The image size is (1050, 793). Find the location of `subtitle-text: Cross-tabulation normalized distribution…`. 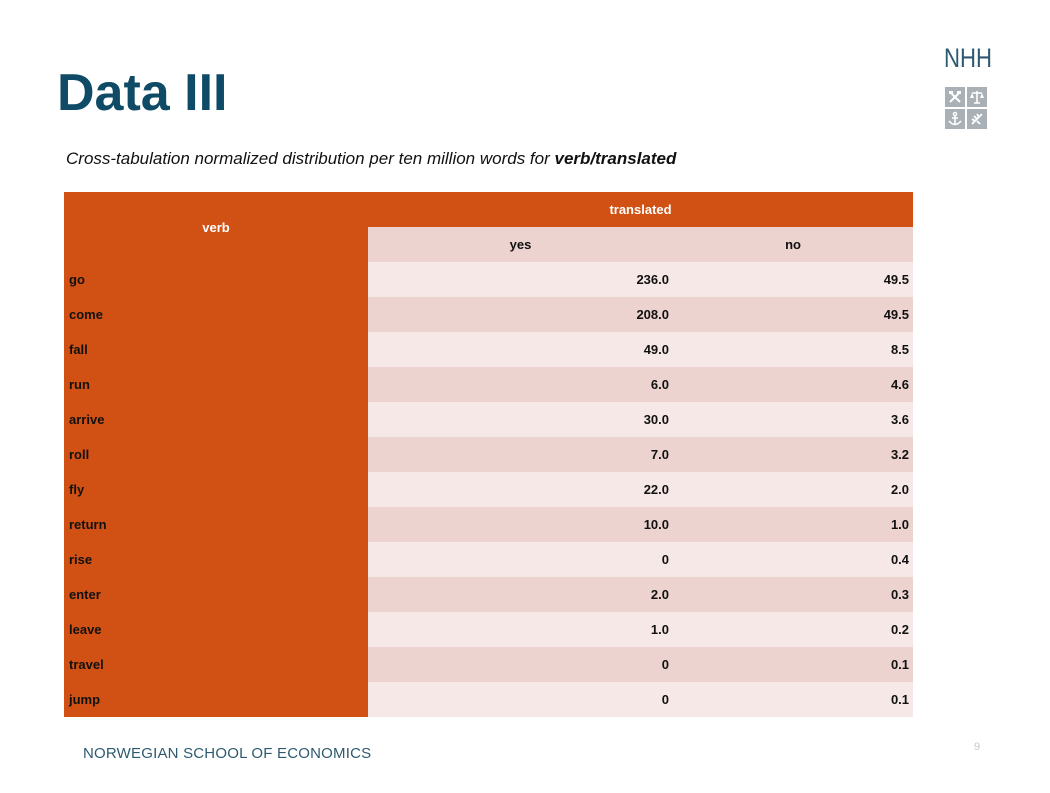

subtitle-text: Cross-tabulation normalized distribution… is located at coordinates (310, 158).